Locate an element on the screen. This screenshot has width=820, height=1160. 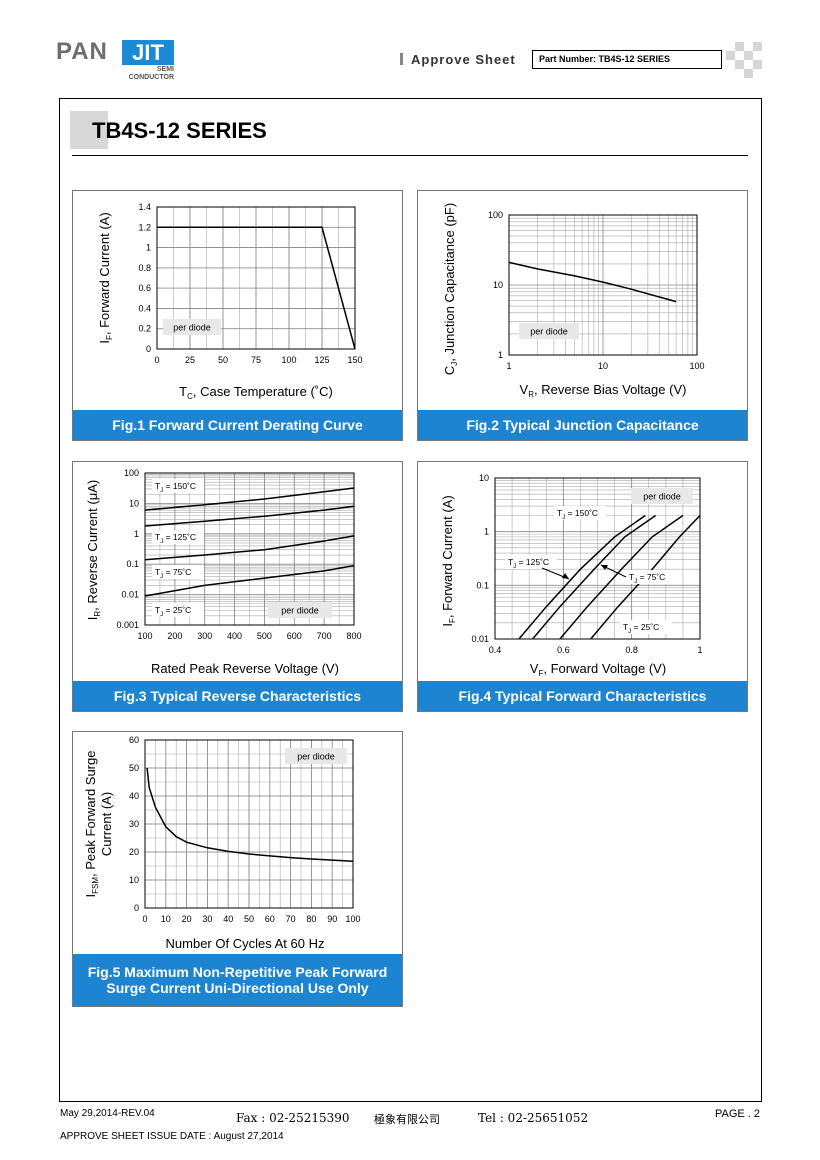
x-axis-label: VR, Reverse Bias Voltage (V) is located at coordinates (603, 390).